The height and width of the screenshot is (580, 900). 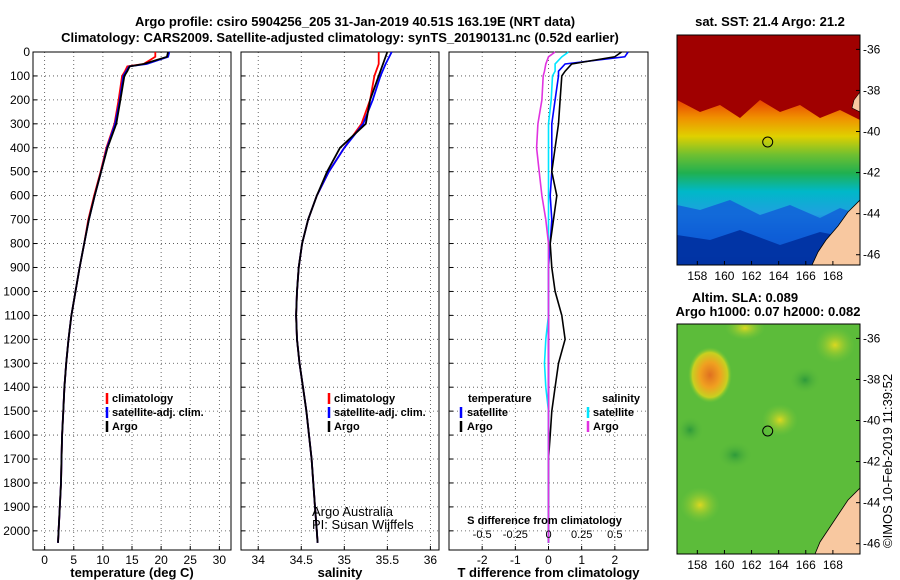 What do you see at coordinates (855, 102) in the screenshot?
I see `sst-land-nz-north` at bounding box center [855, 102].